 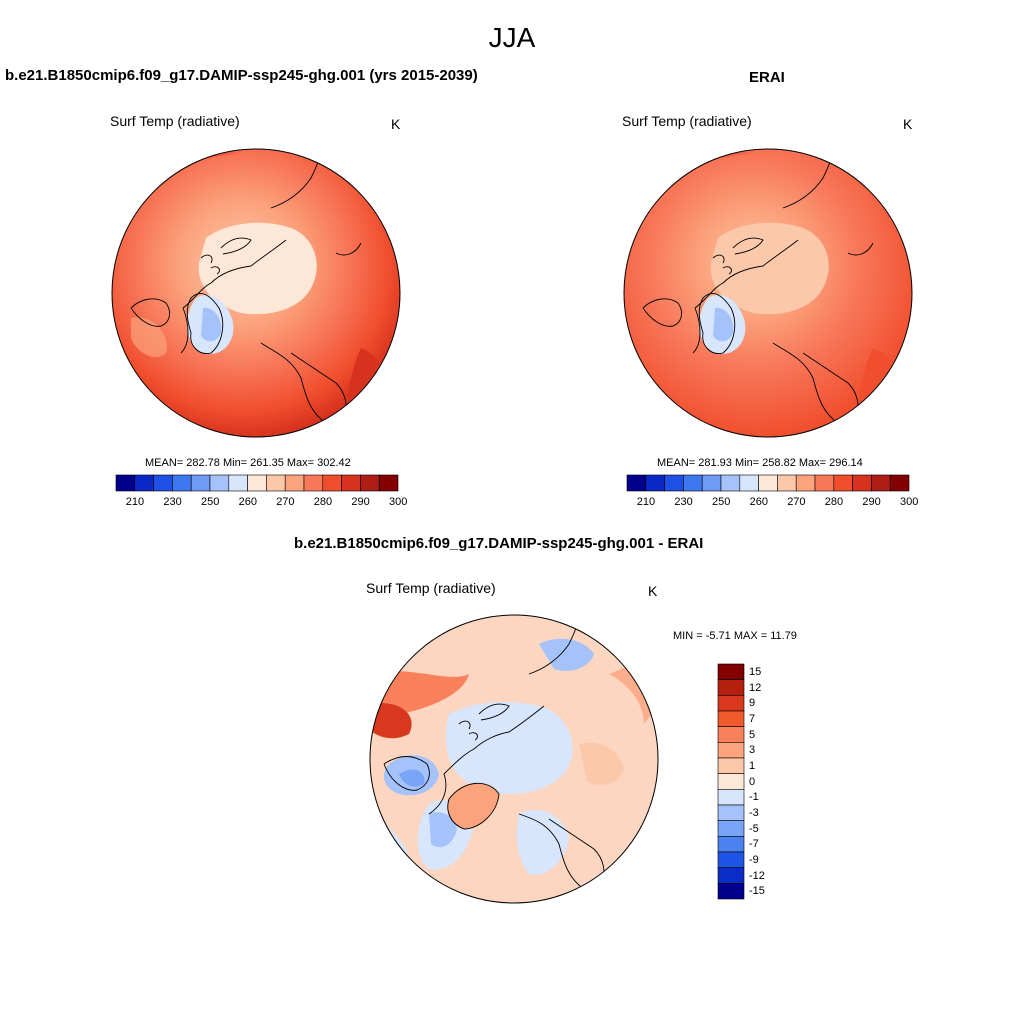 I want to click on colorbar-tick-label: -5, so click(x=754, y=828).